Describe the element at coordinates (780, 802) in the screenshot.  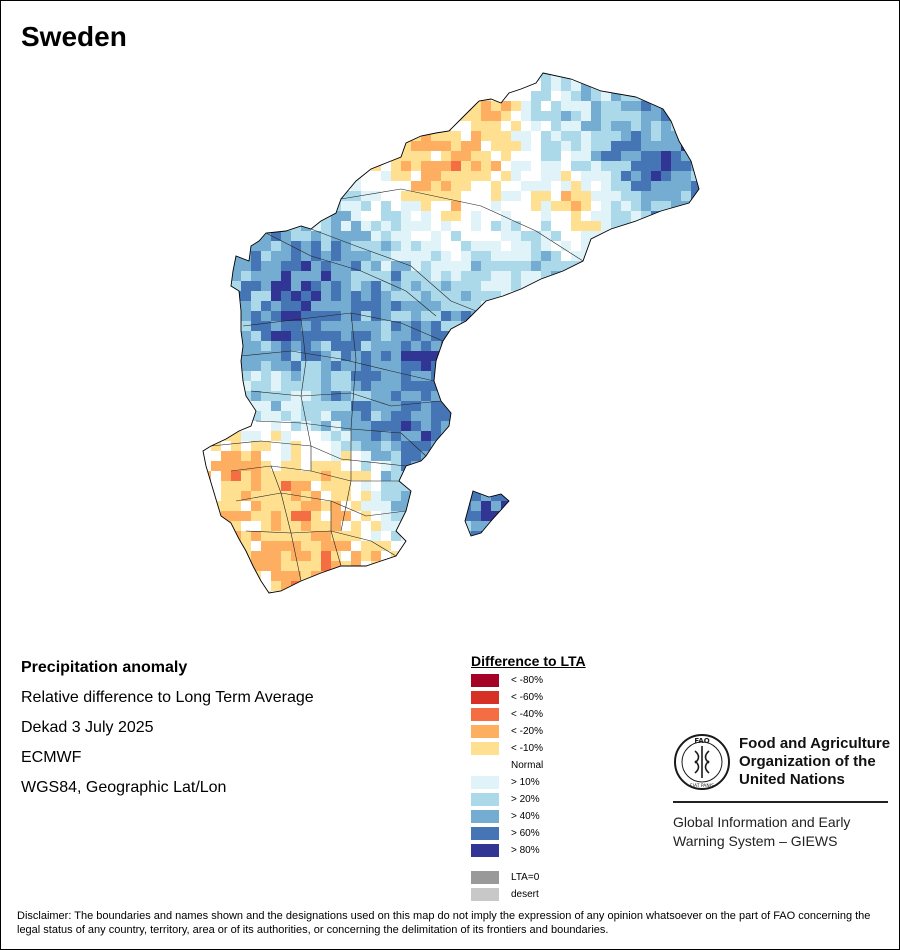
I see `fao-divider` at that location.